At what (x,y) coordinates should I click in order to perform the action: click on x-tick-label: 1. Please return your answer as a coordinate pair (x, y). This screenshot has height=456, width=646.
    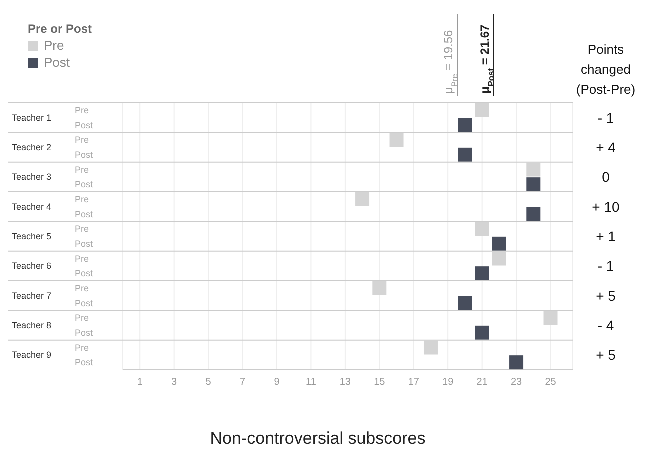
    Looking at the image, I should click on (140, 382).